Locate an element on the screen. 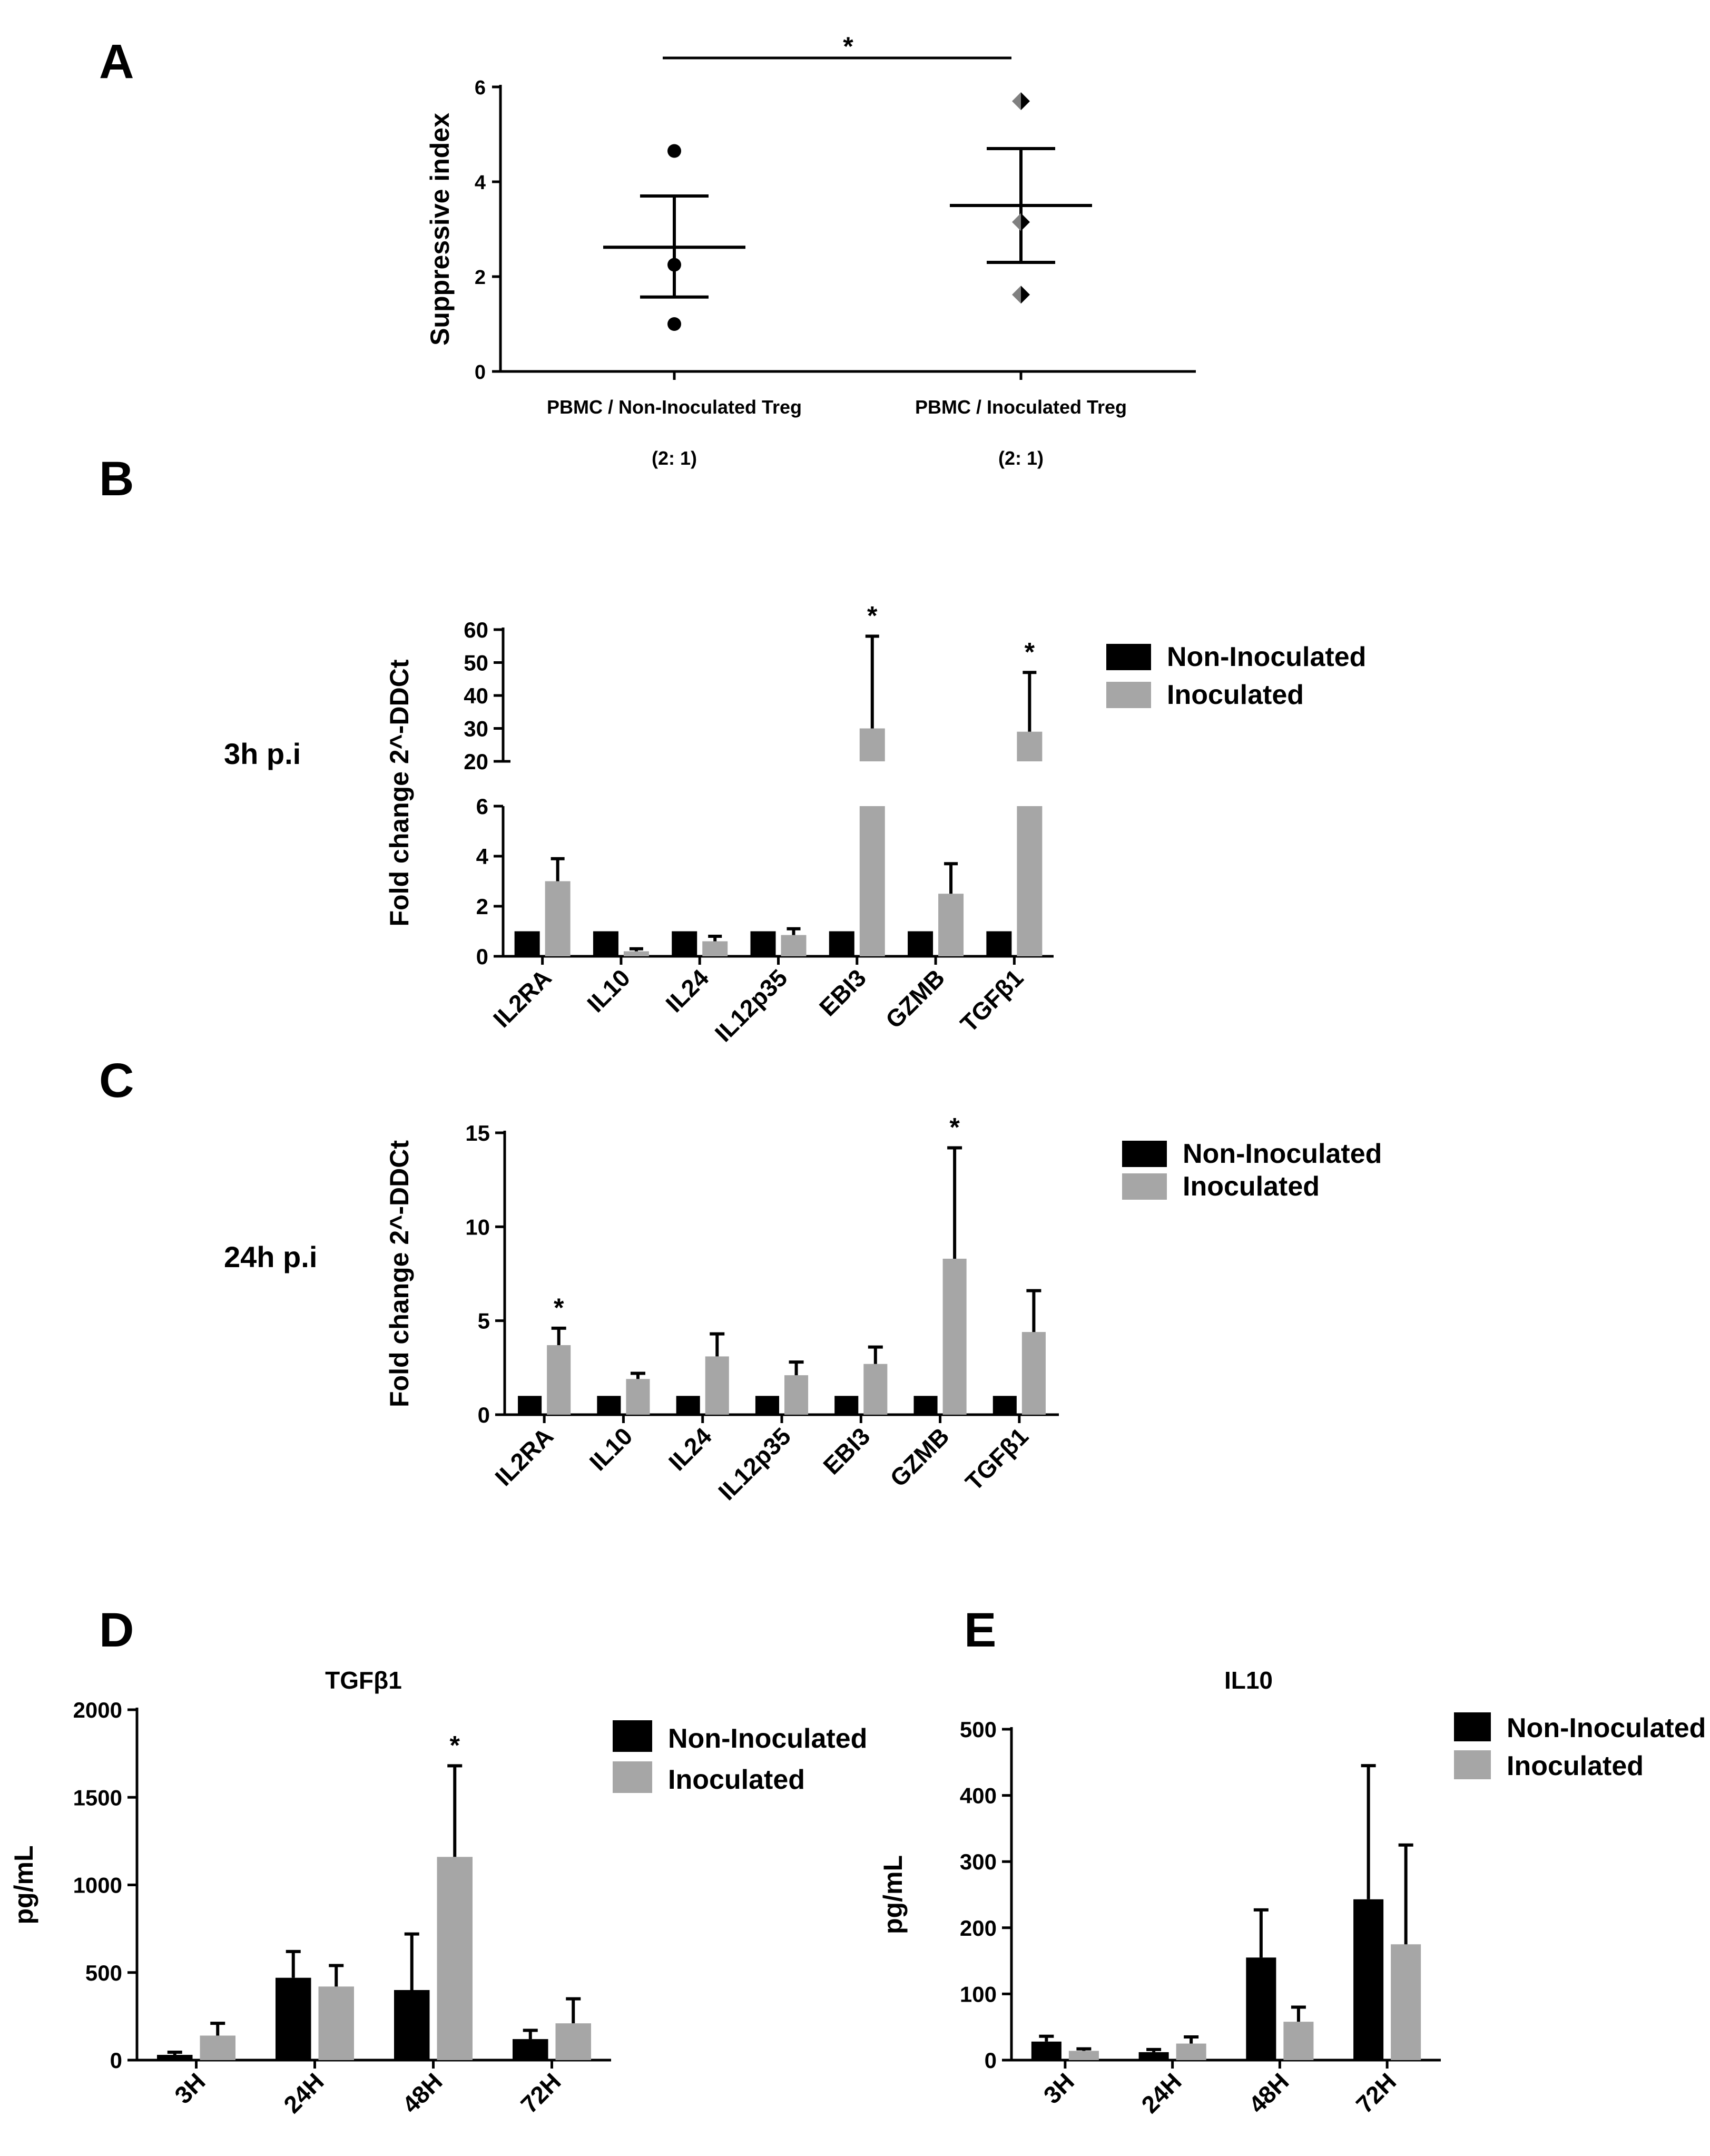  panel-label-a: A is located at coordinates (116, 62).